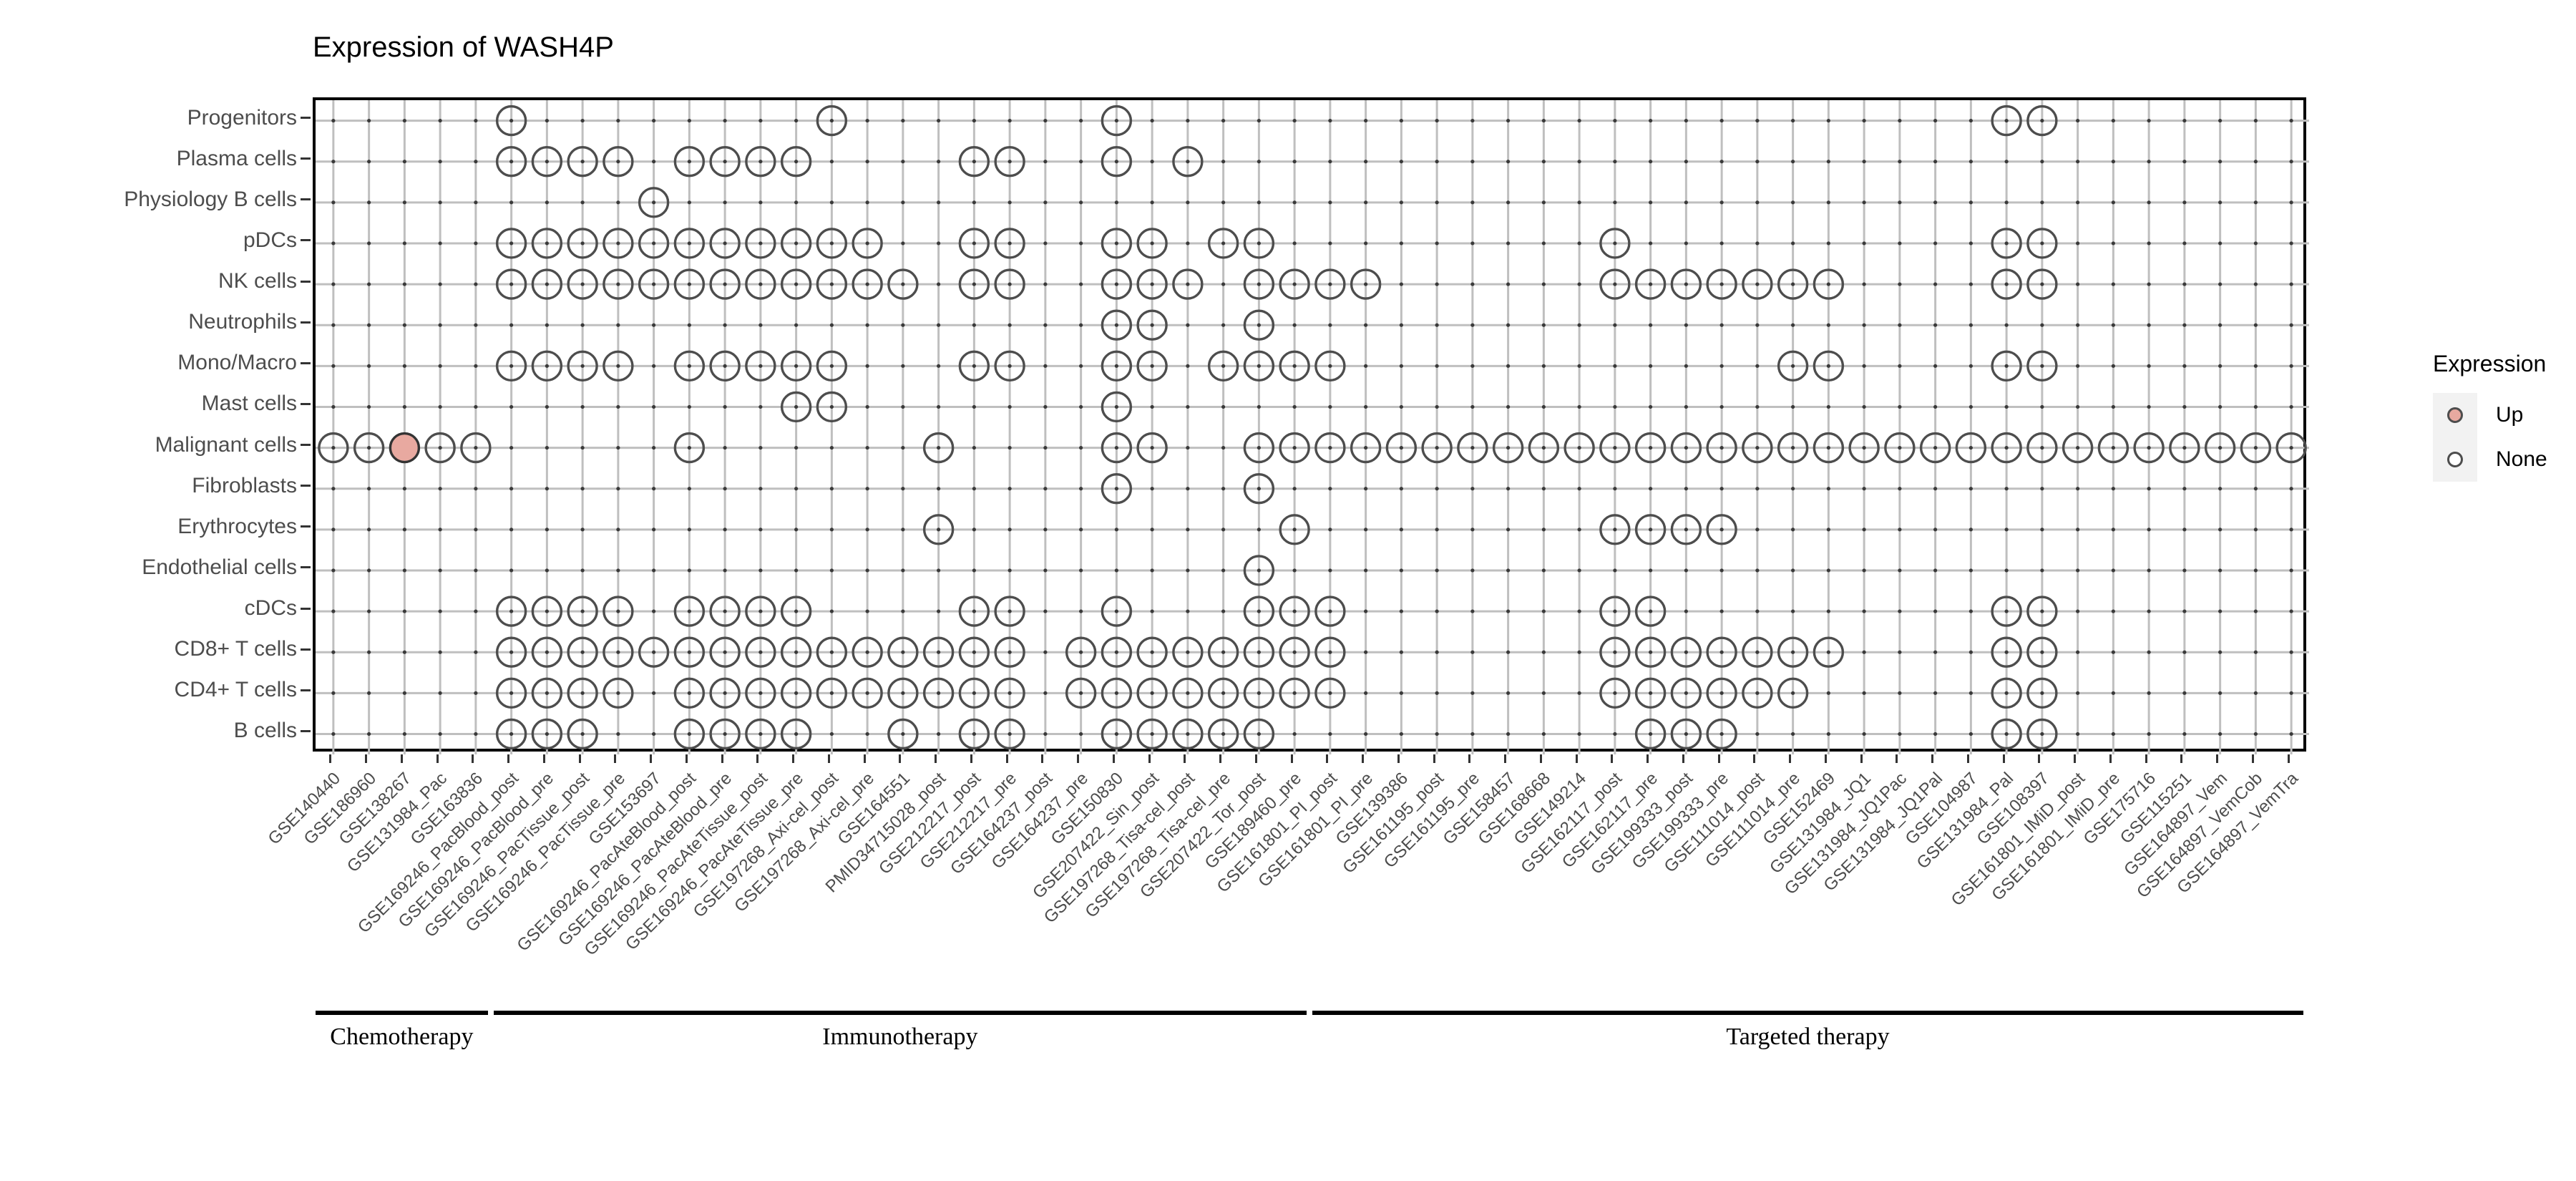  Describe the element at coordinates (2455, 459) in the screenshot. I see `legend-dot-icon` at that location.